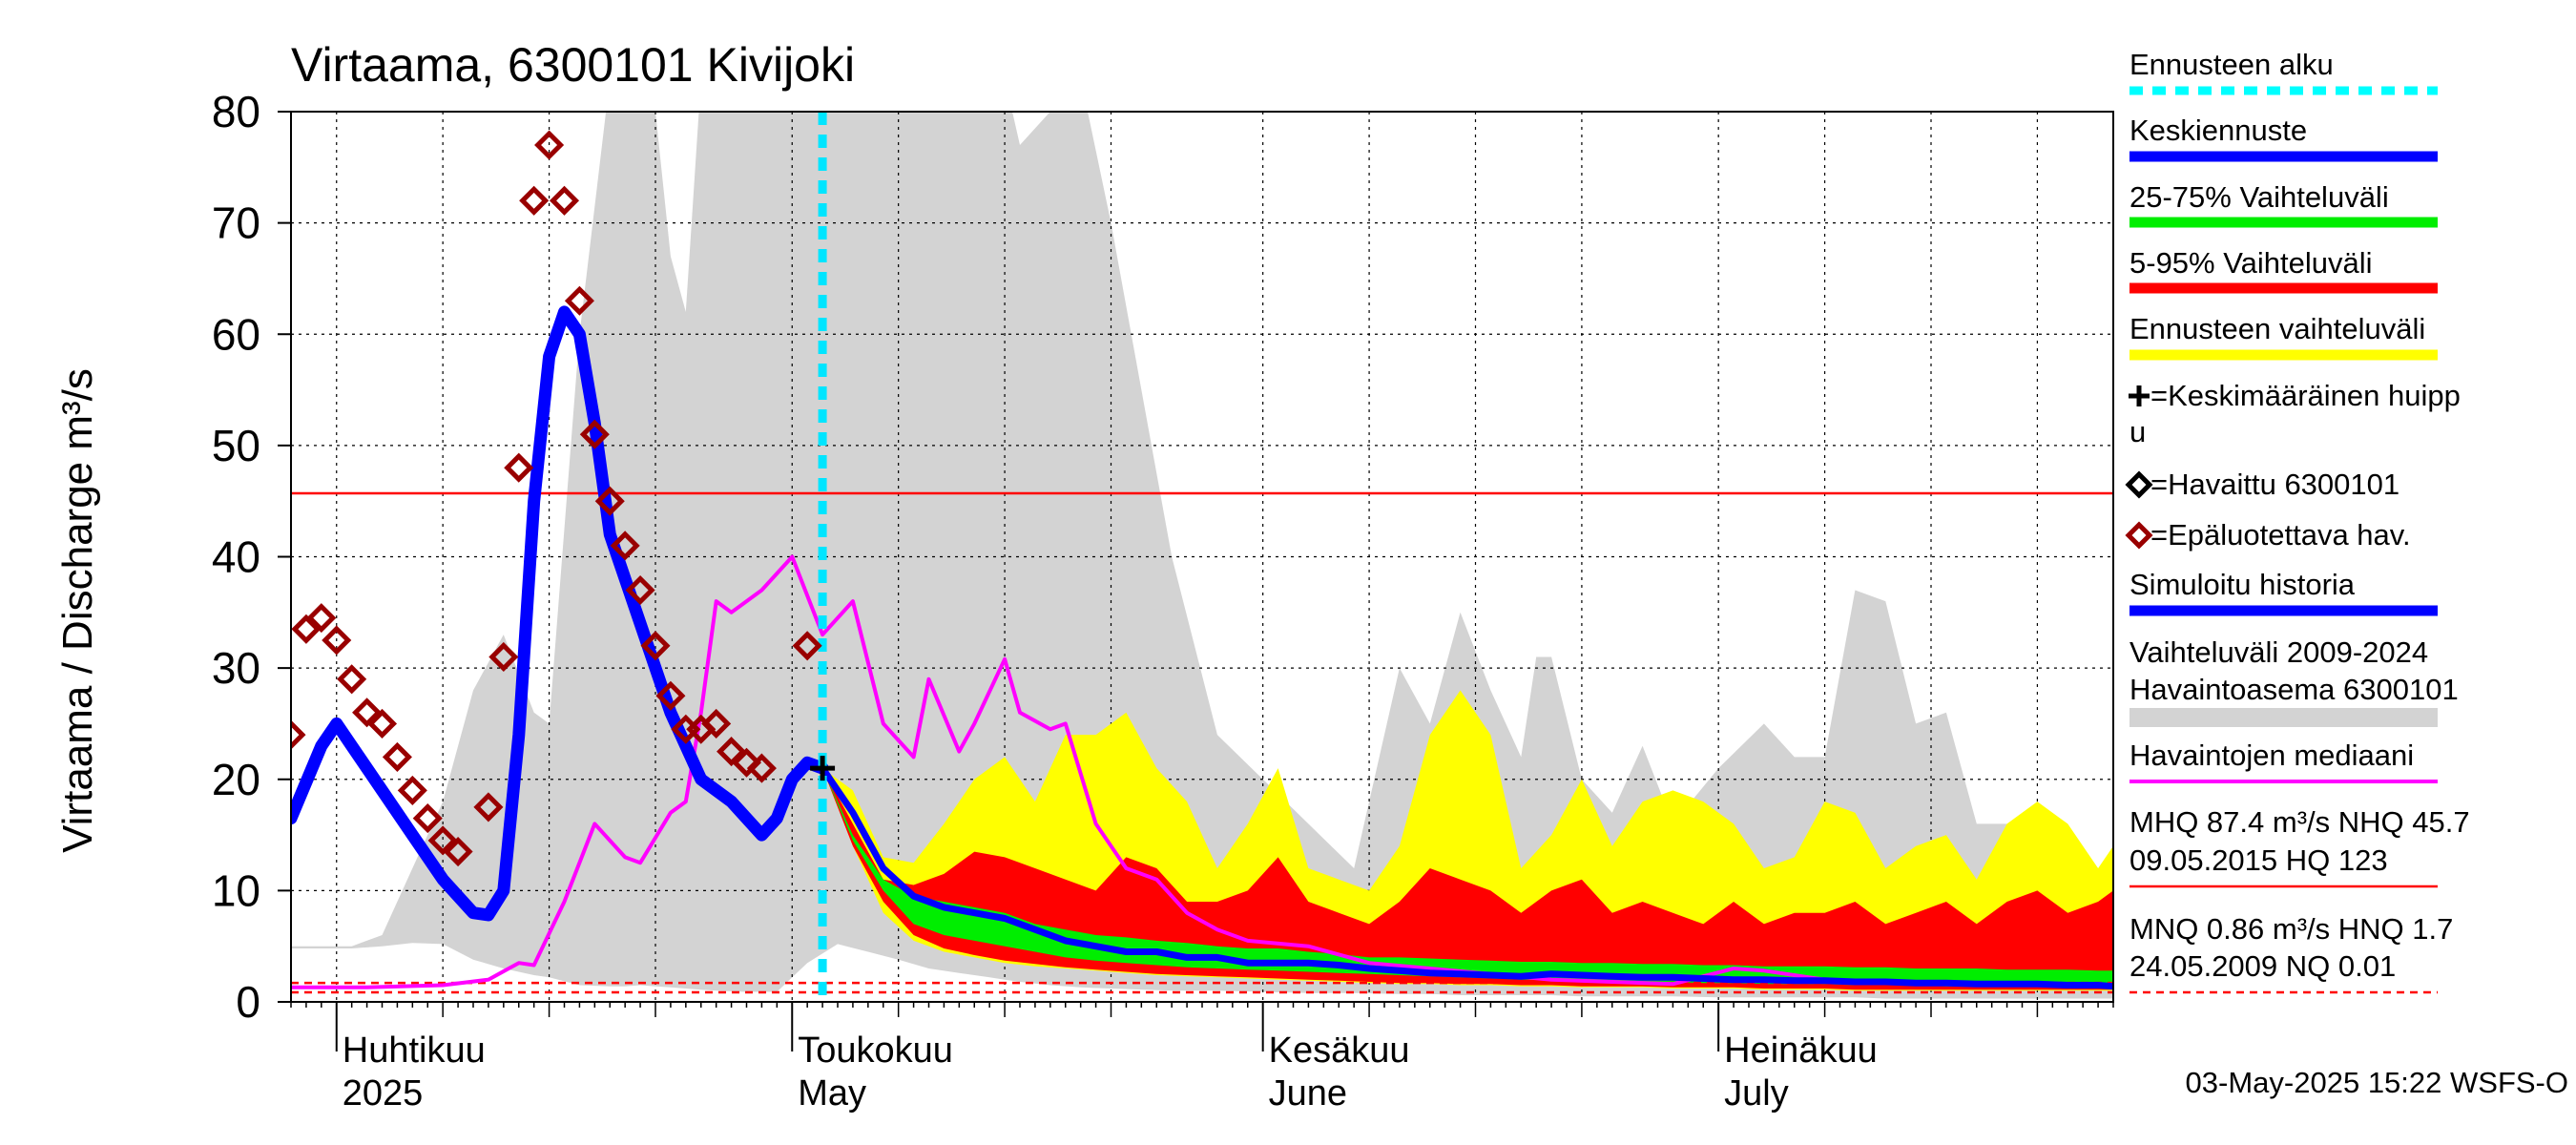  Describe the element at coordinates (2231, 64) in the screenshot. I see `legend-label: Ennusteen alku` at that location.